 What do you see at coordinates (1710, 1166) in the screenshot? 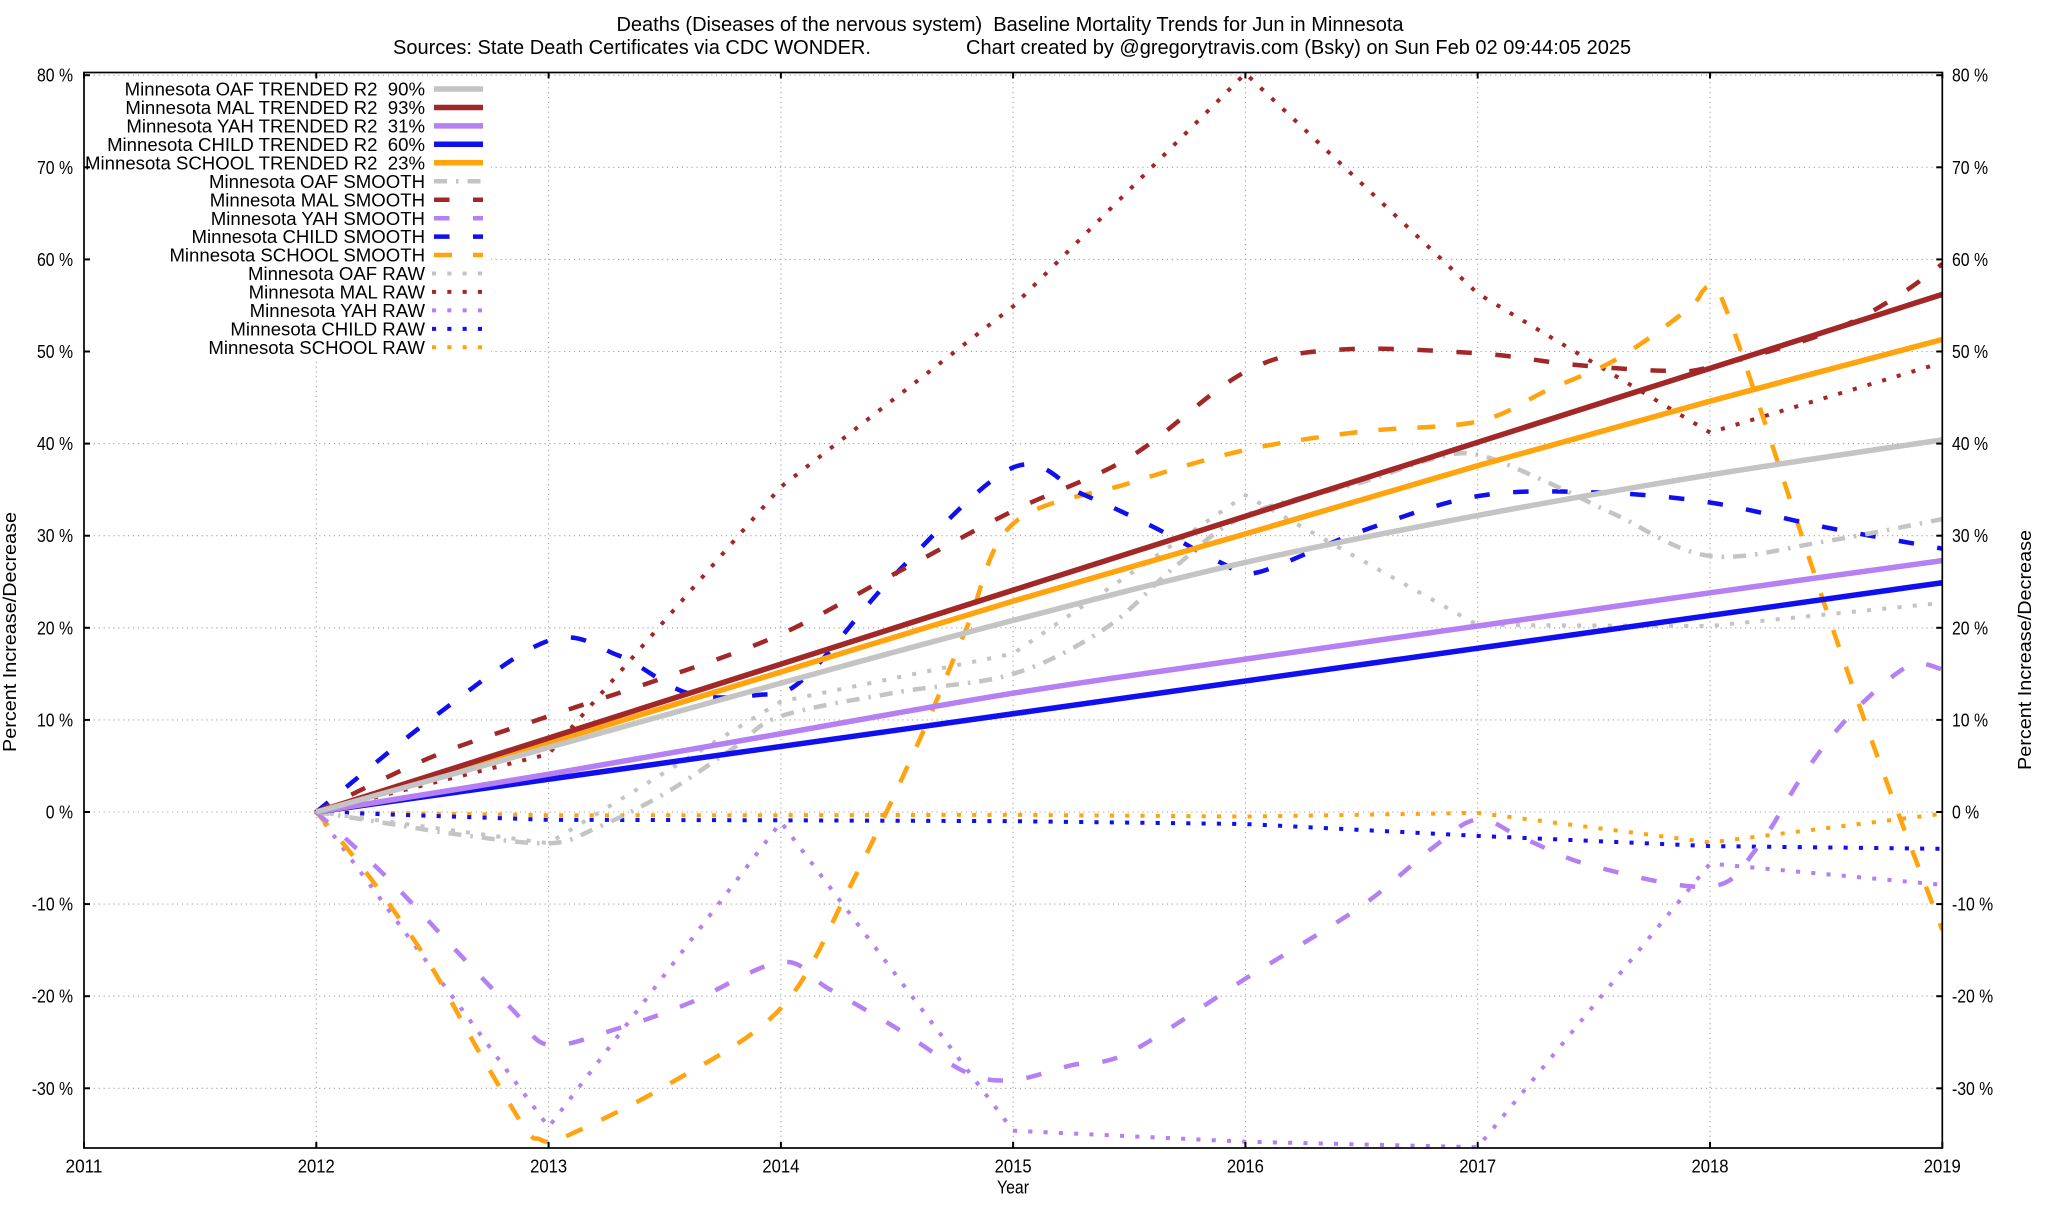
I see `svg-text: 2018` at bounding box center [1710, 1166].